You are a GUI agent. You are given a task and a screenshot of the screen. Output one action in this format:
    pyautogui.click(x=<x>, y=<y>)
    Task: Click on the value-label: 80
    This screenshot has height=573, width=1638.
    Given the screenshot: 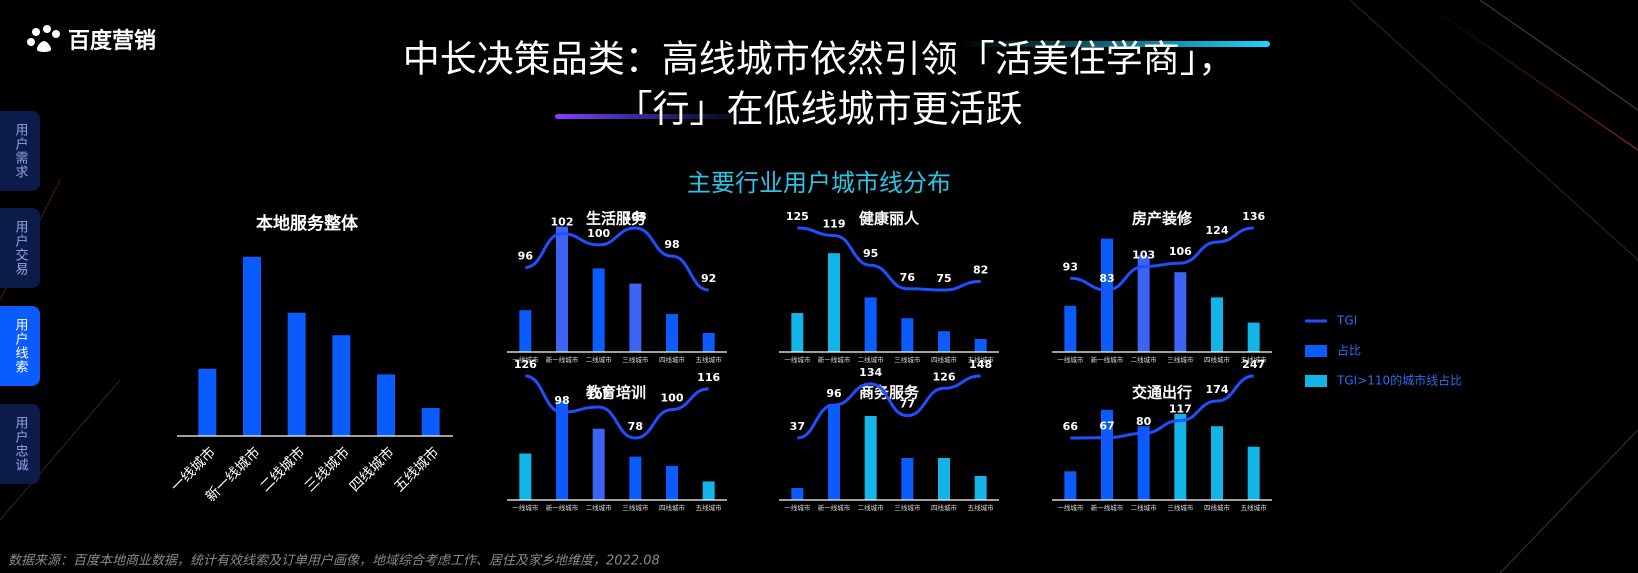 What is the action you would take?
    pyautogui.click(x=1144, y=421)
    